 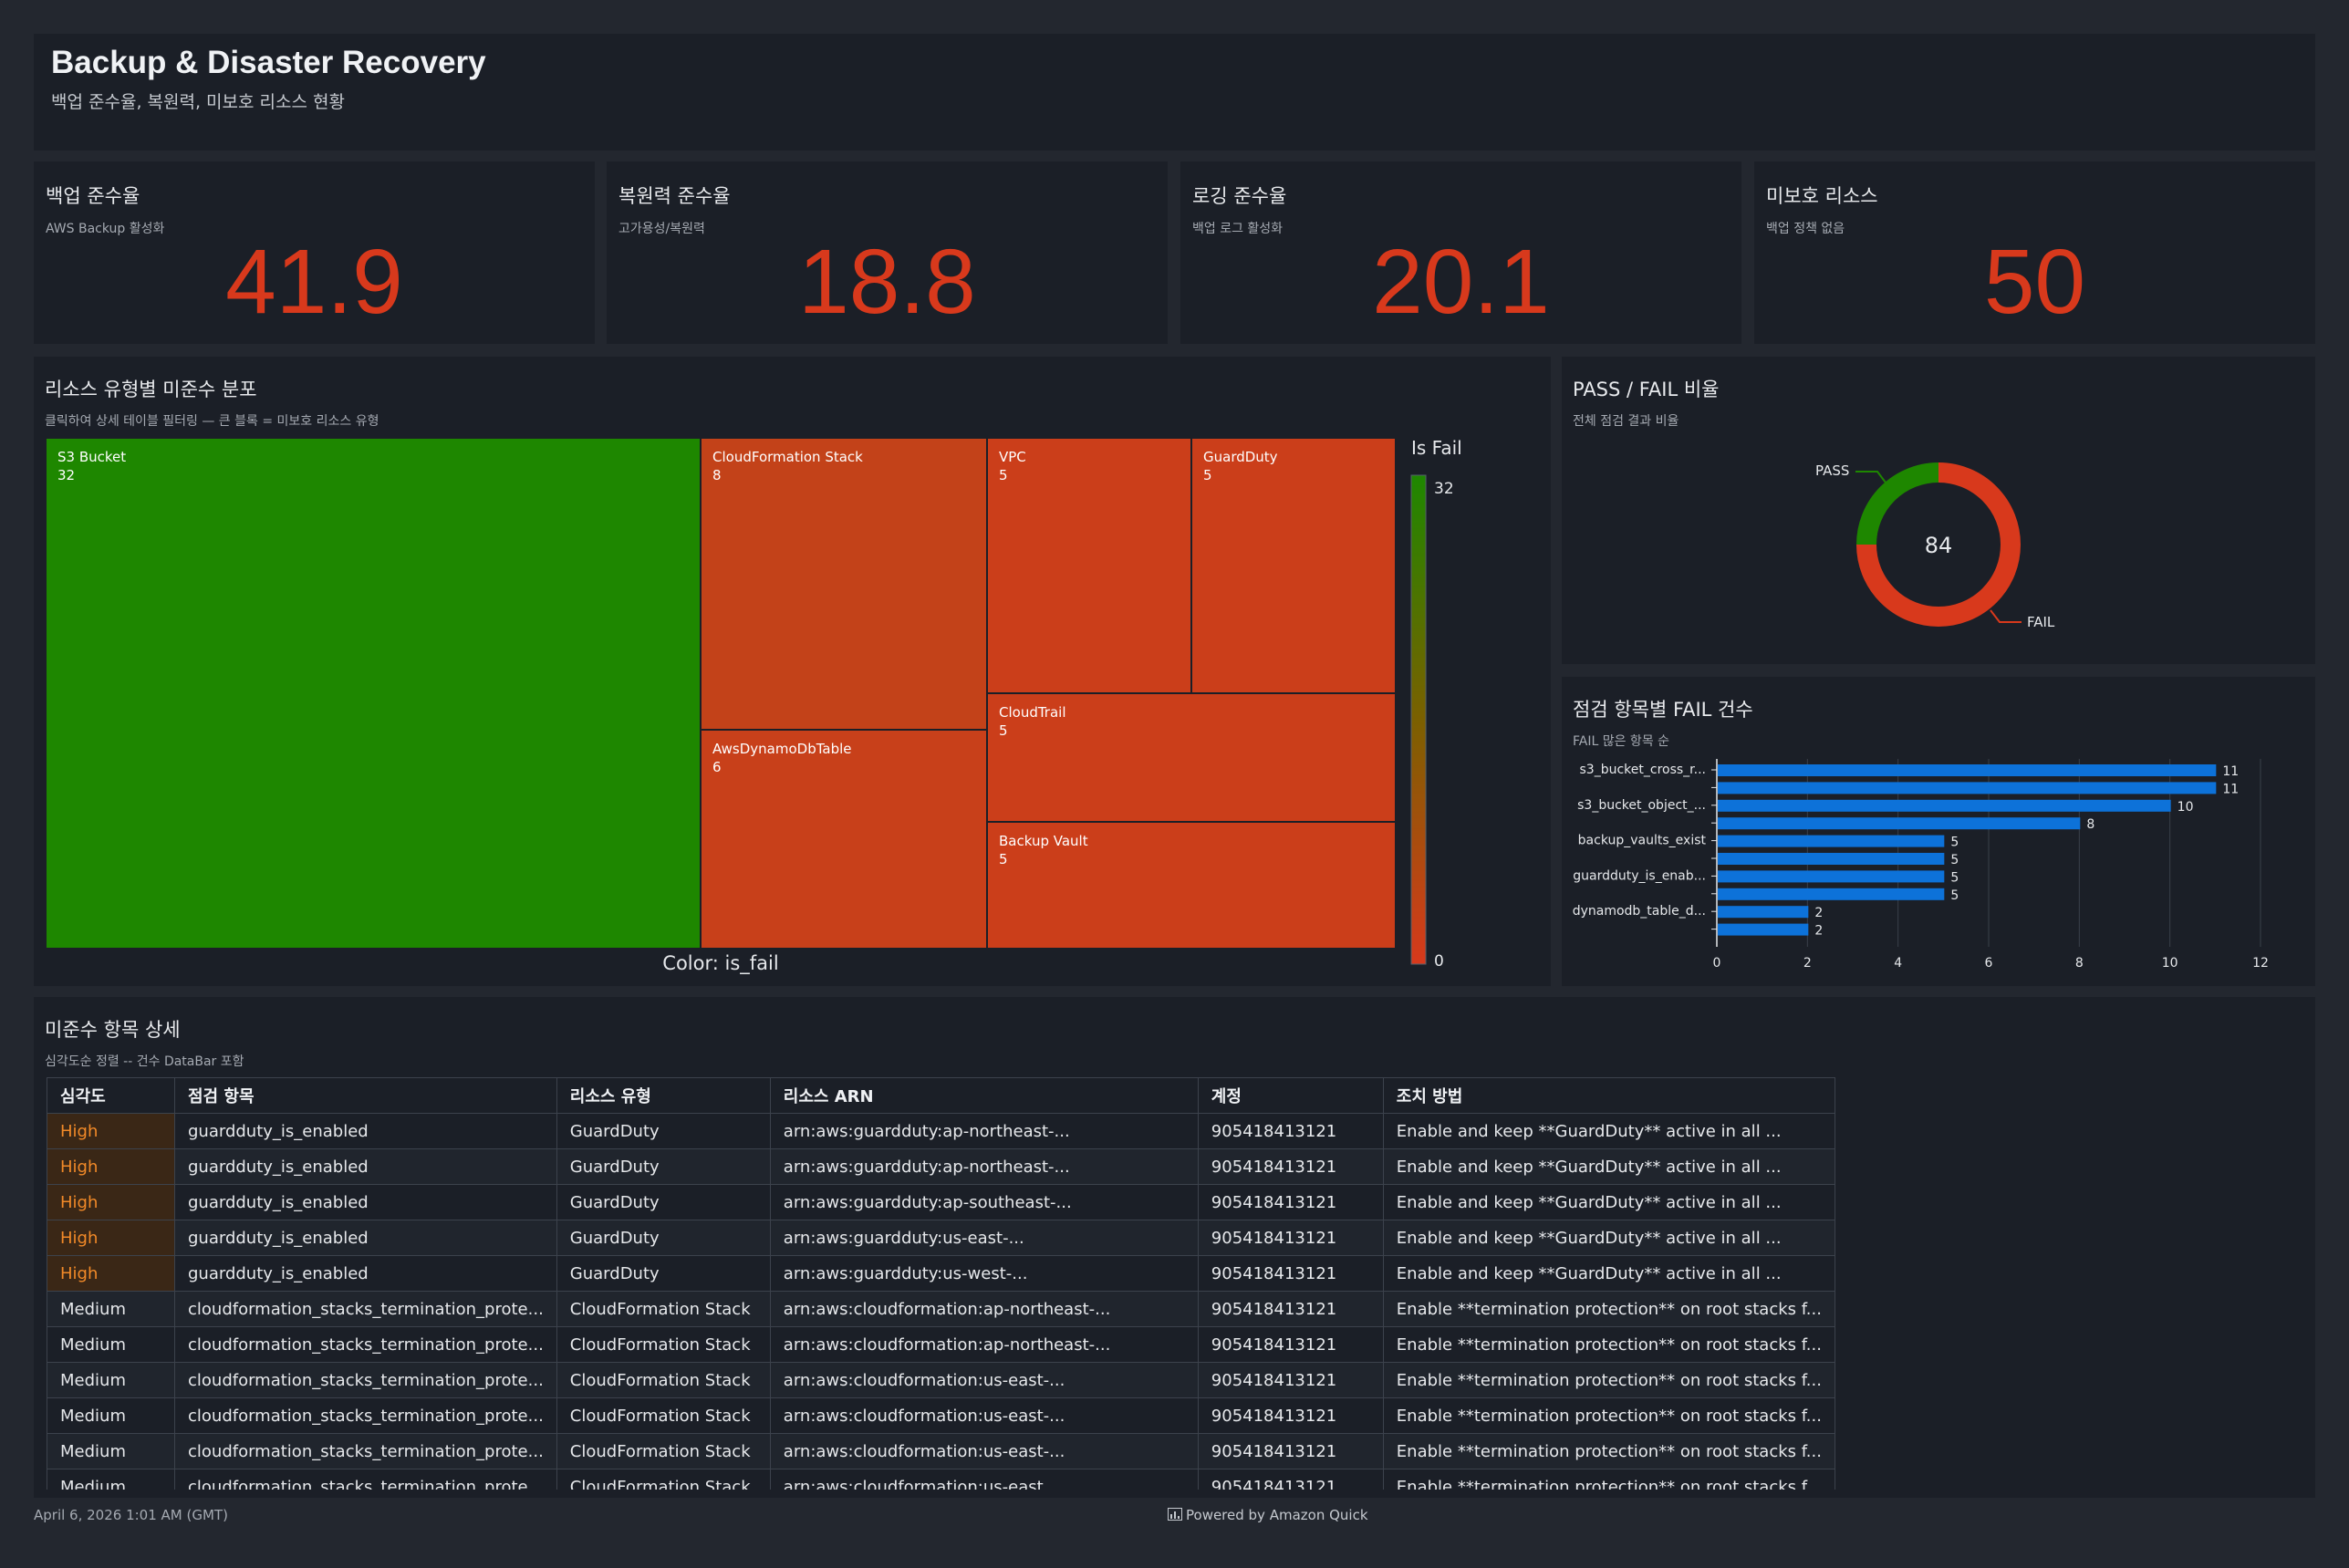 What do you see at coordinates (2006, 616) in the screenshot?
I see `fail-leader-line` at bounding box center [2006, 616].